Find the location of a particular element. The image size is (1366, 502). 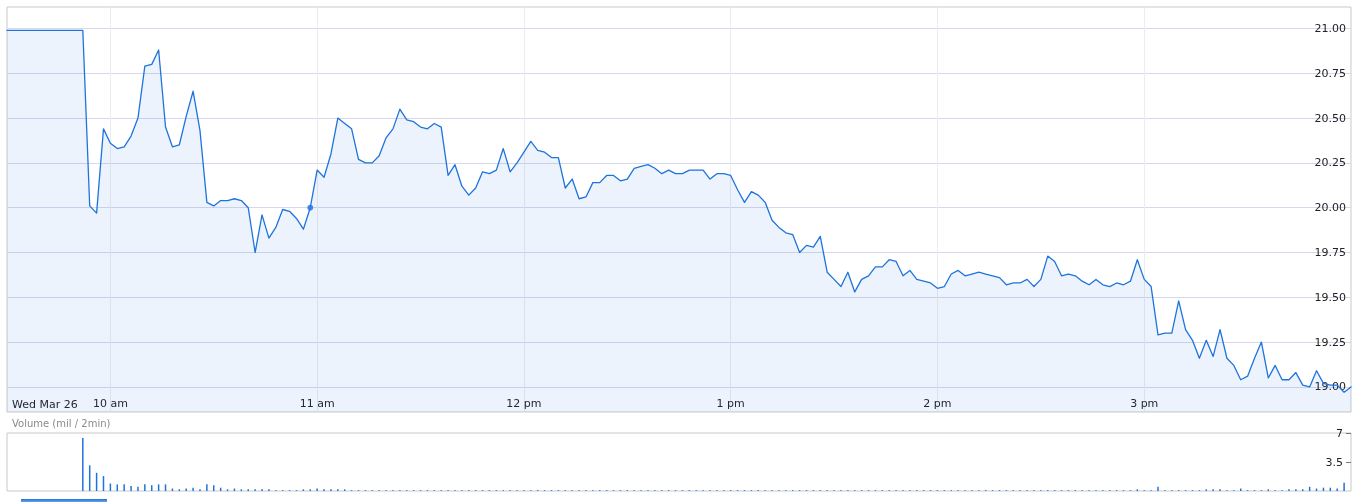

y-tick-label: 20.00 is located at coordinates (1330, 208).